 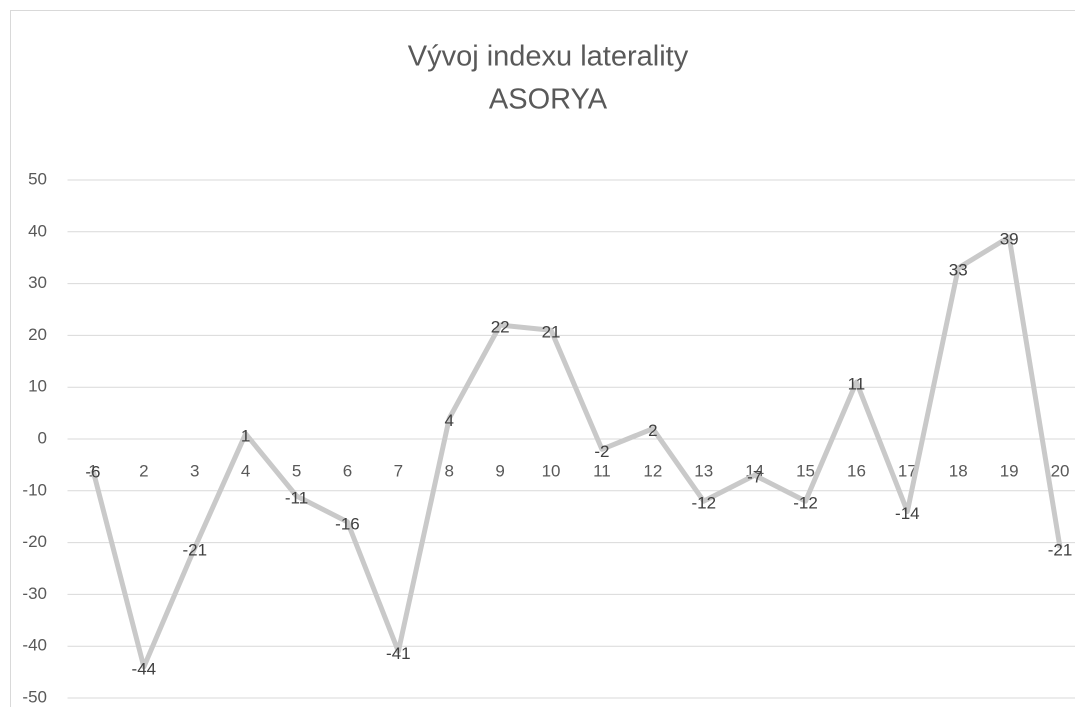 I want to click on x-tick-label: 12, so click(x=652, y=470).